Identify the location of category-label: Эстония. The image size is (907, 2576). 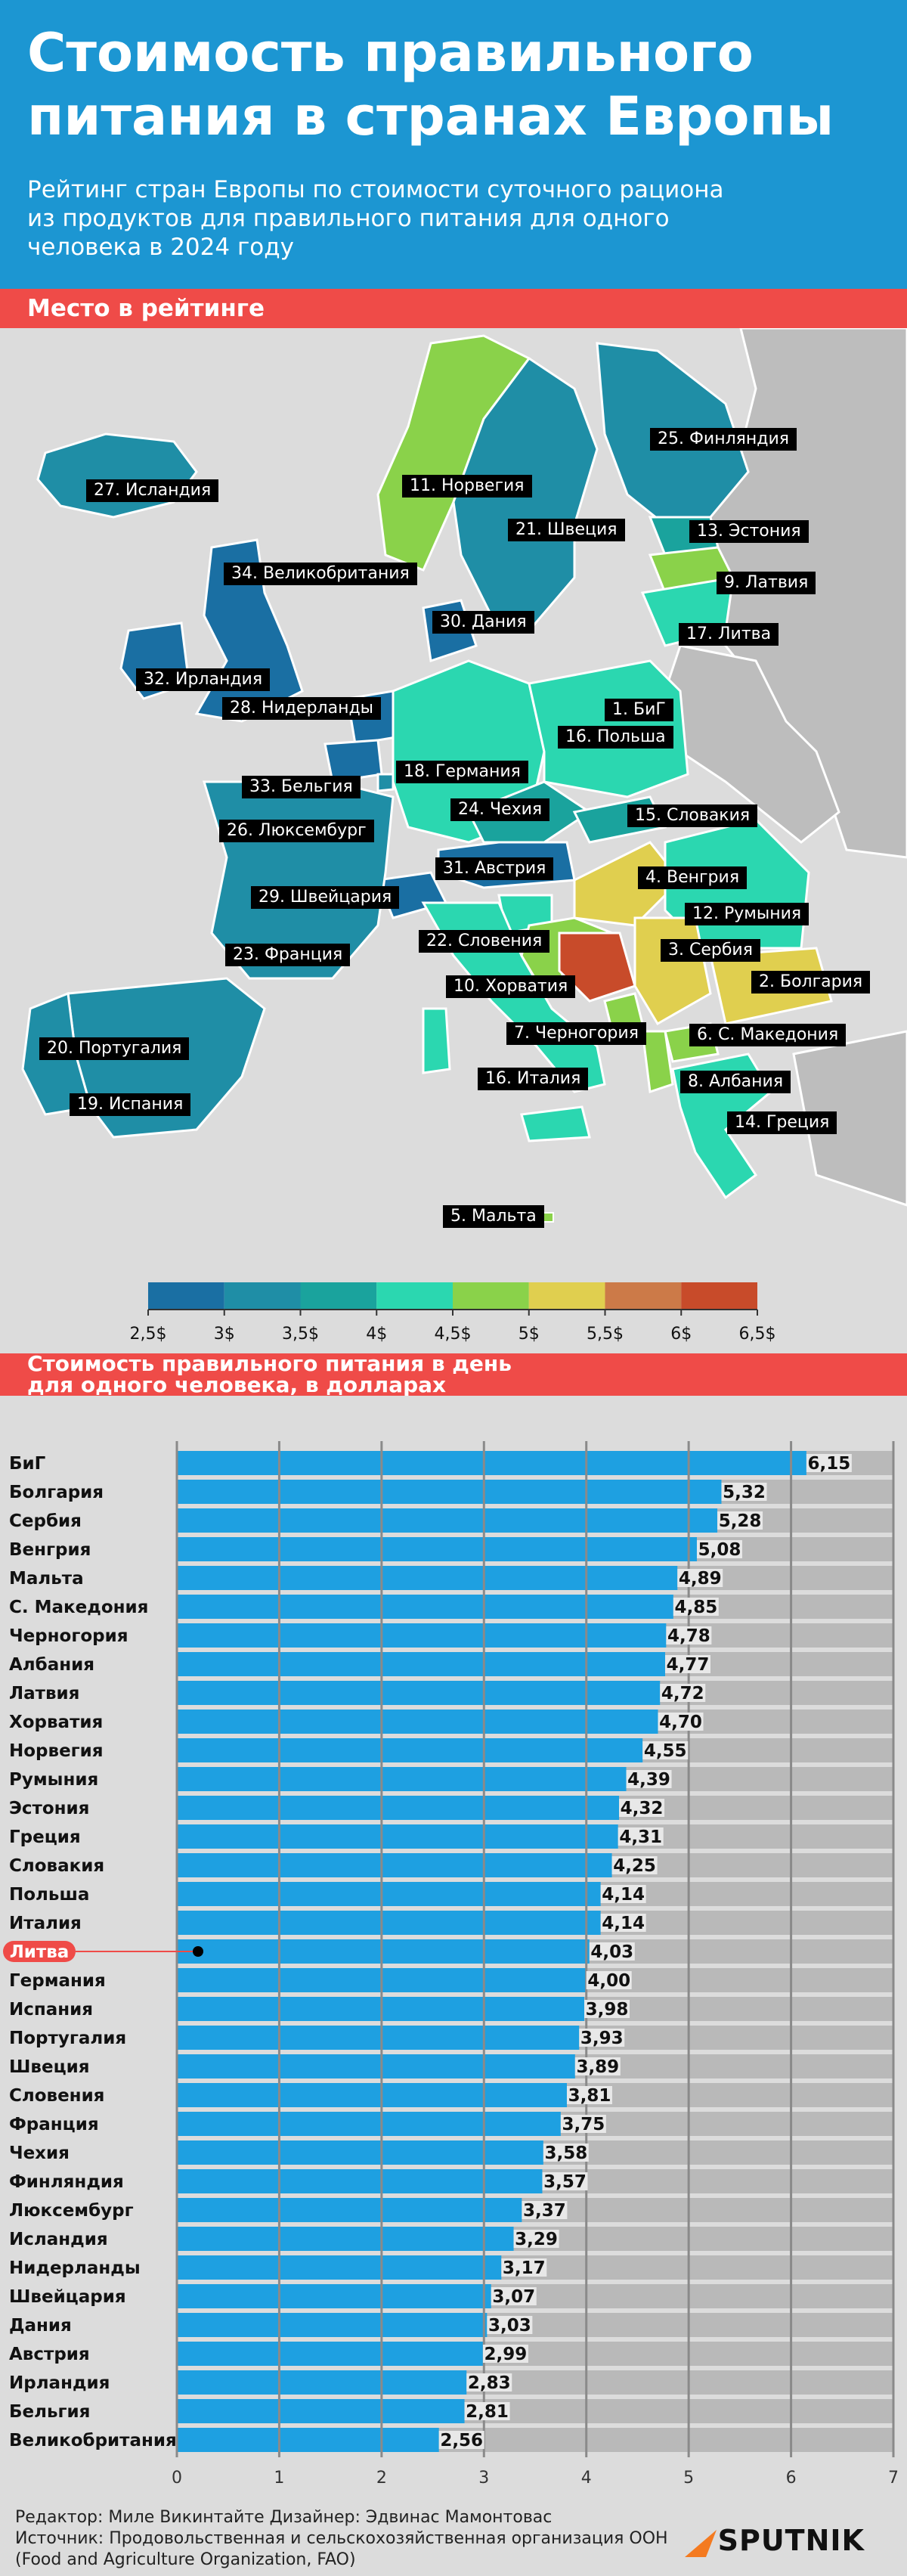
(49, 1808).